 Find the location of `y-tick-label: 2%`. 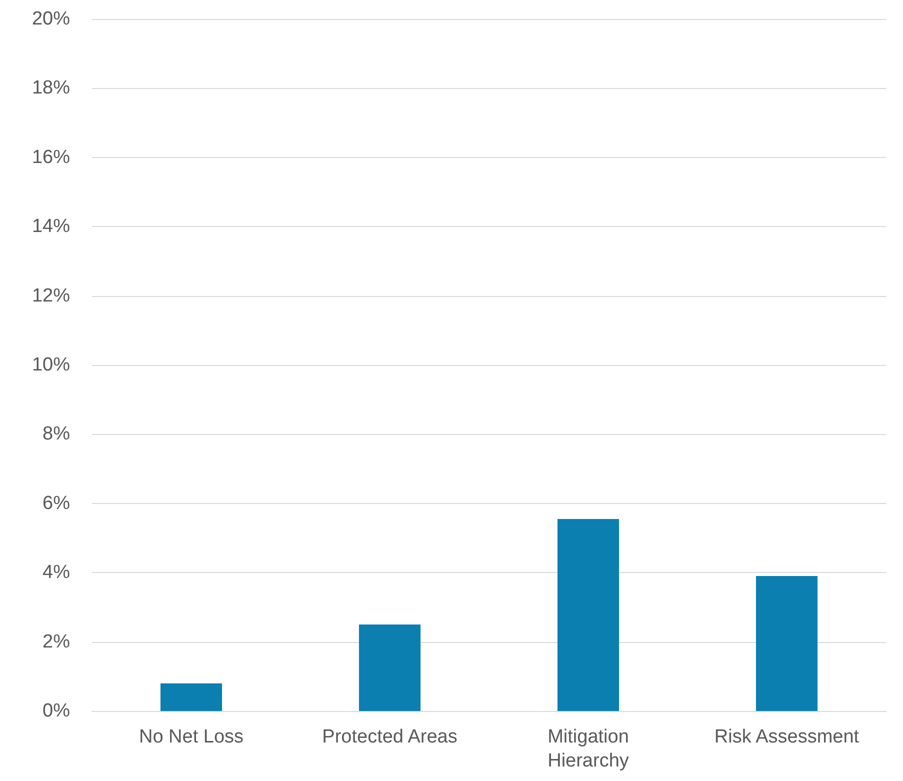

y-tick-label: 2% is located at coordinates (56, 641).